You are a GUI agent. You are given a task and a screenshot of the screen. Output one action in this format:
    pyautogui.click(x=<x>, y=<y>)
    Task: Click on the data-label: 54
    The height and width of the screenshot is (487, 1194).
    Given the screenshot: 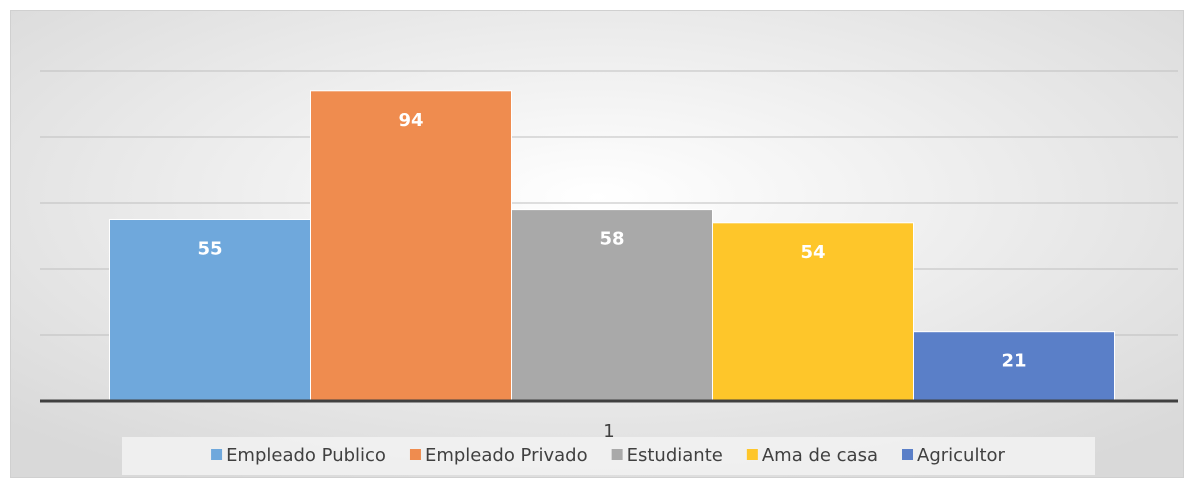 What is the action you would take?
    pyautogui.click(x=812, y=252)
    